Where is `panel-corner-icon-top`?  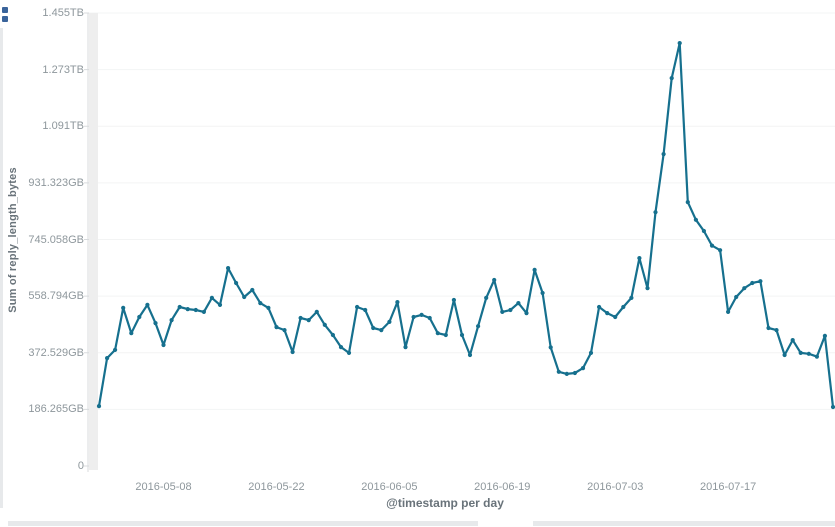 panel-corner-icon-top is located at coordinates (5, 10).